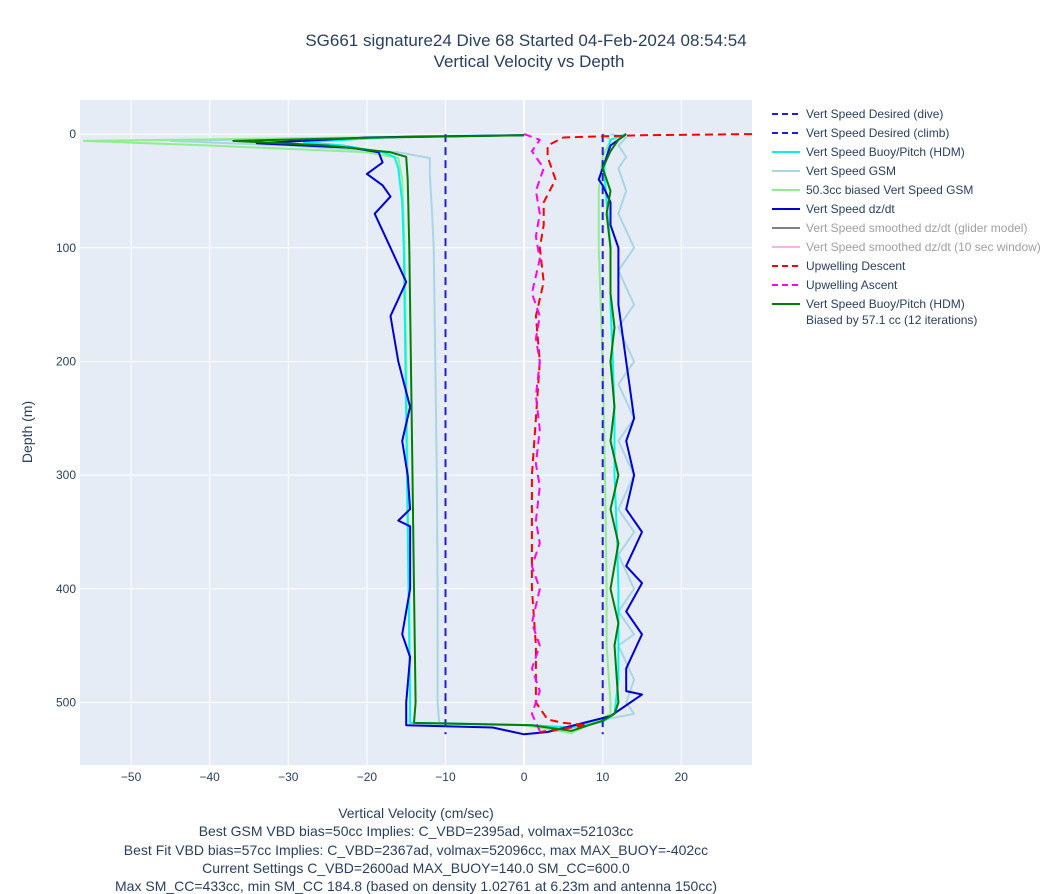 The width and height of the screenshot is (1058, 894). Describe the element at coordinates (367, 777) in the screenshot. I see `x-tick-label: −20` at that location.